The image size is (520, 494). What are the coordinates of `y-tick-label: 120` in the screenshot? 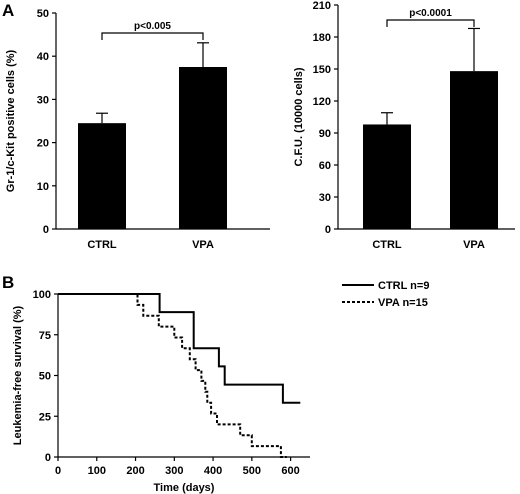 It's located at (322, 102).